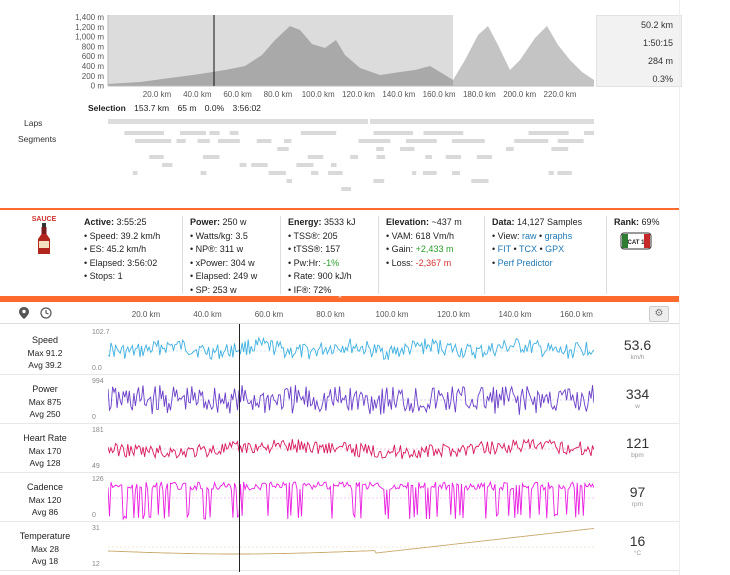  Describe the element at coordinates (637, 349) in the screenshot. I see `track-current: 53.6 km/h` at that location.